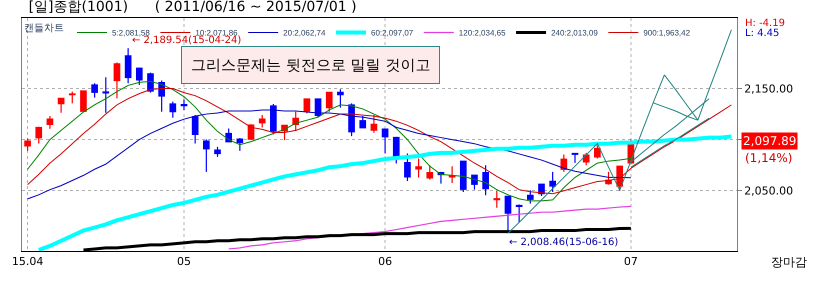 The image size is (817, 285). What do you see at coordinates (187, 40) in the screenshot?
I see `annotation: ← 2,189.54(15-04-24)` at bounding box center [187, 40].